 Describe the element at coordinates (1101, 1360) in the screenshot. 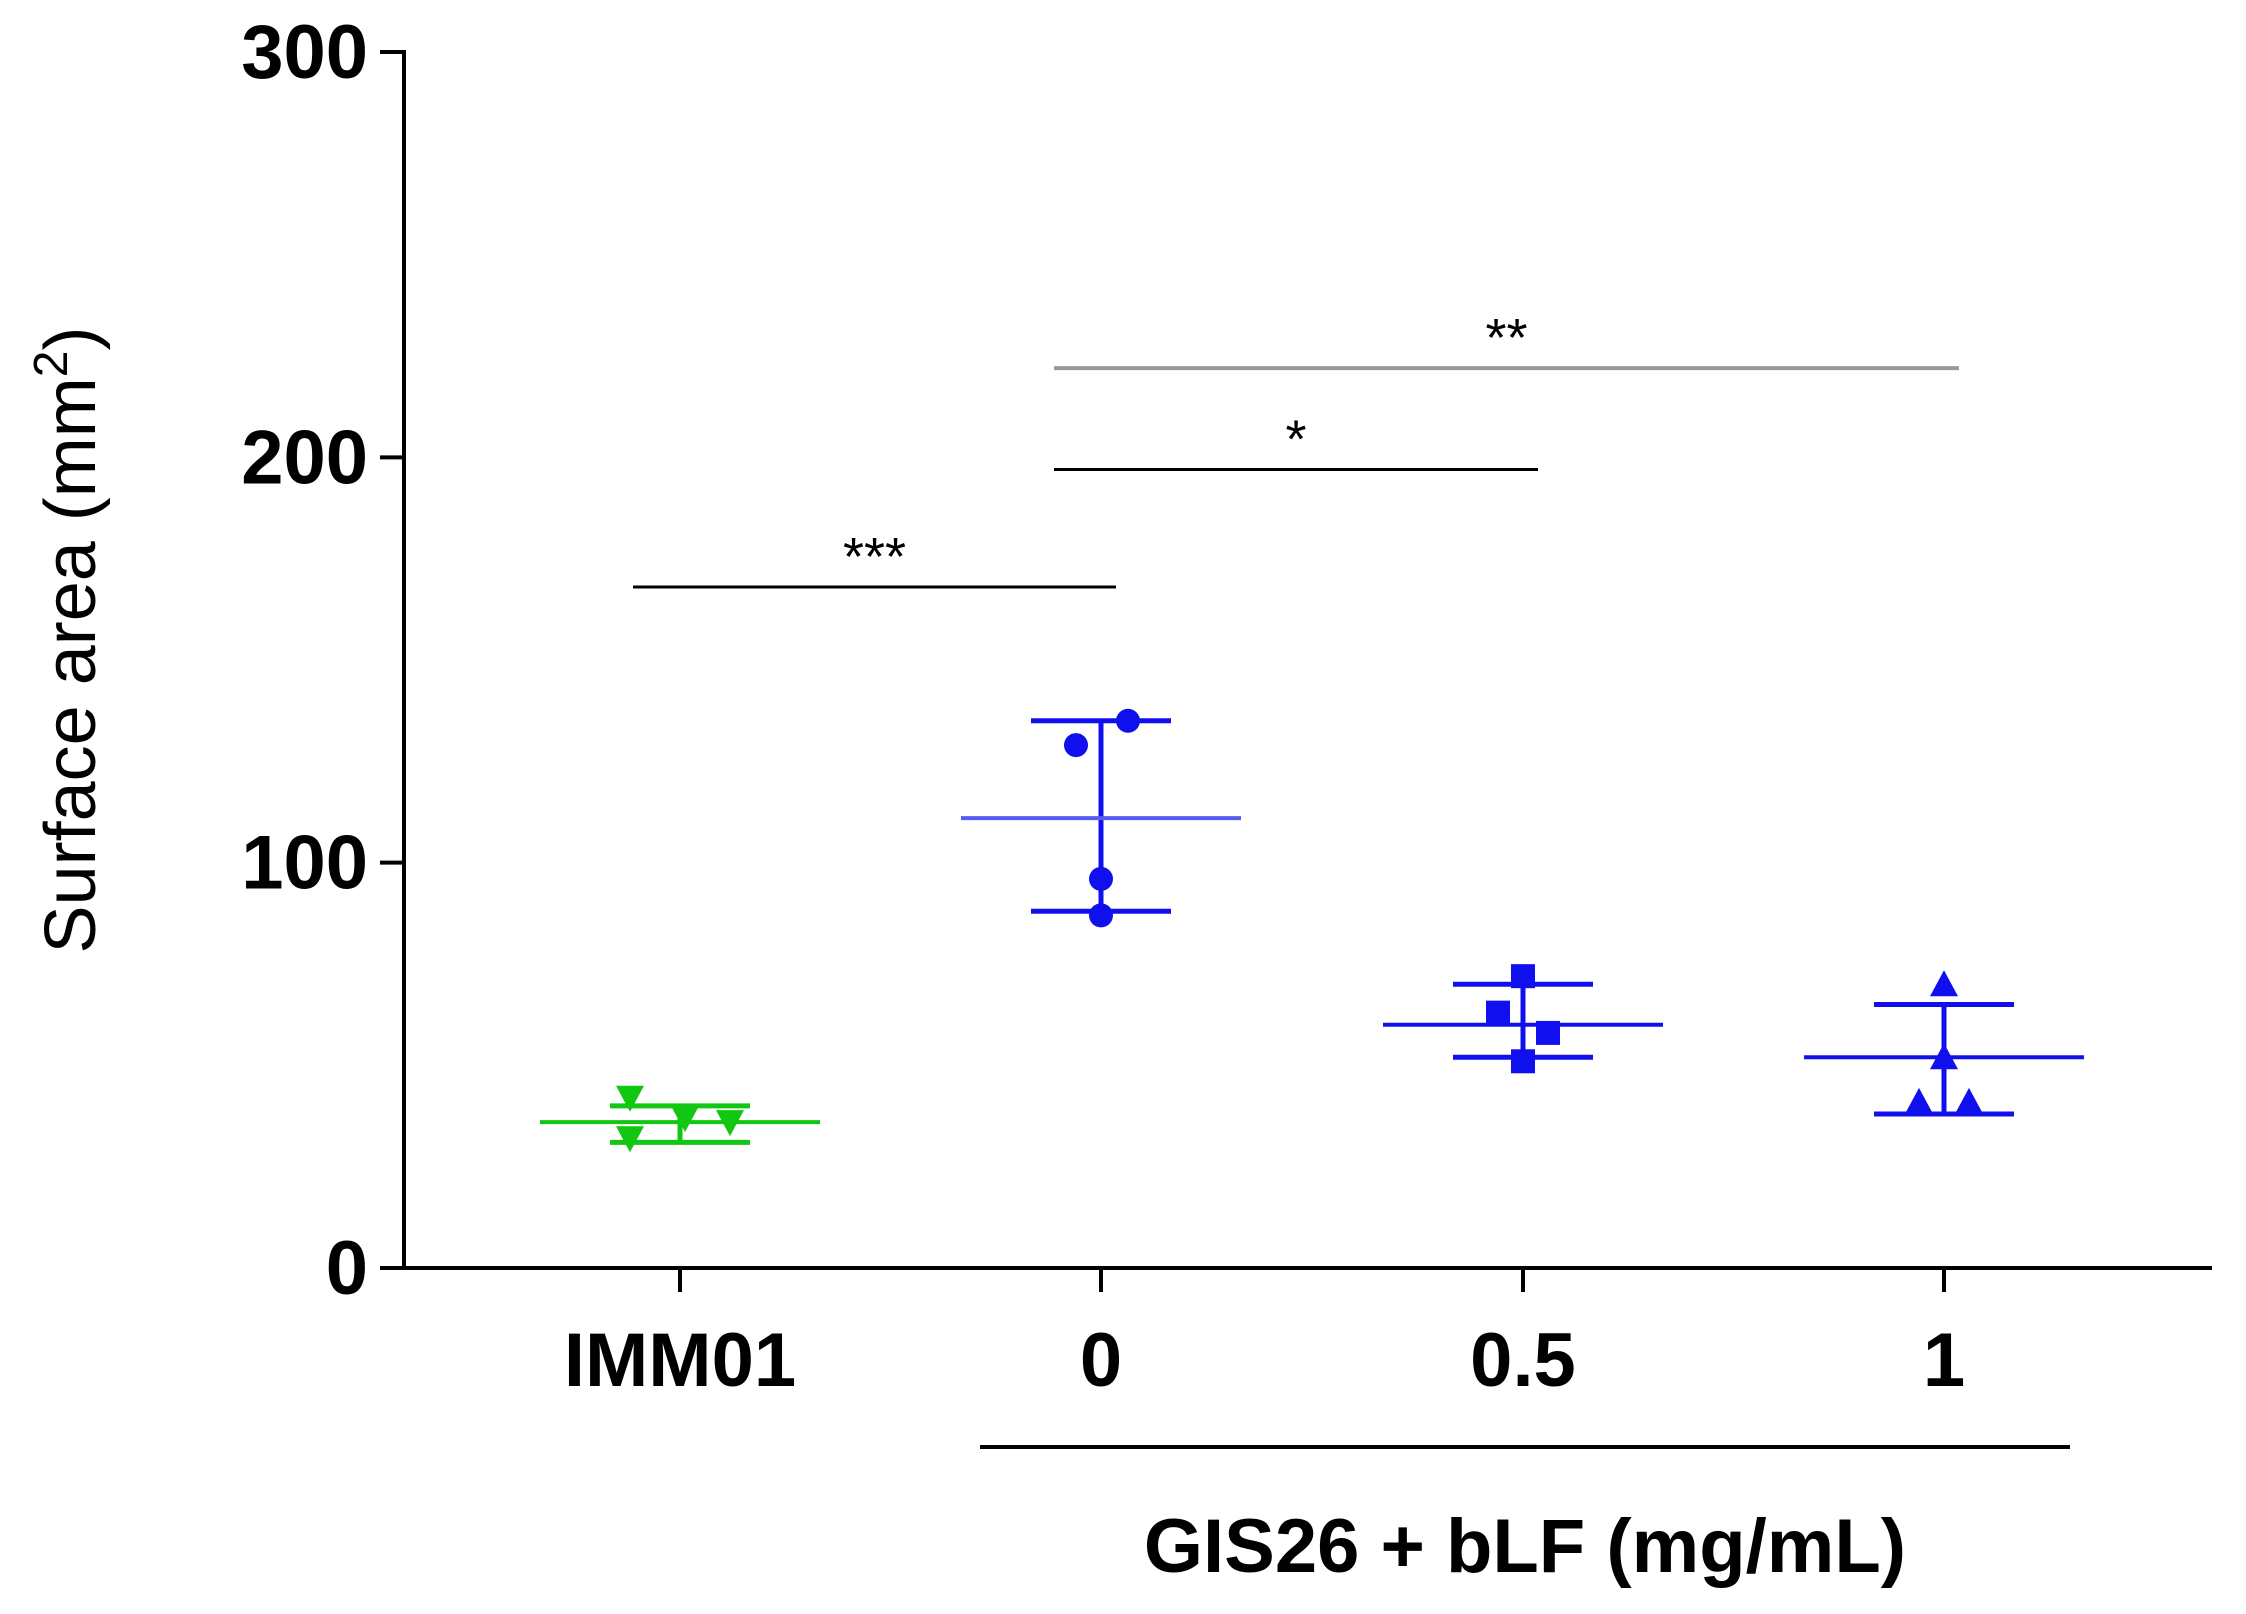

I see `x-tick-label: 0` at that location.